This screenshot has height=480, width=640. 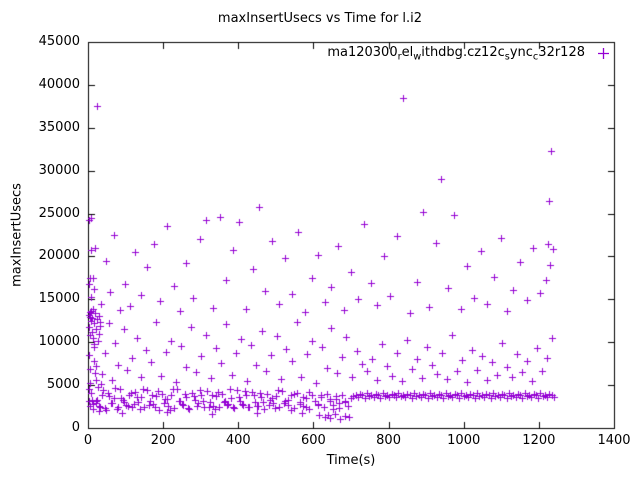 What do you see at coordinates (59, 213) in the screenshot?
I see `y-tick-label: 25000` at bounding box center [59, 213].